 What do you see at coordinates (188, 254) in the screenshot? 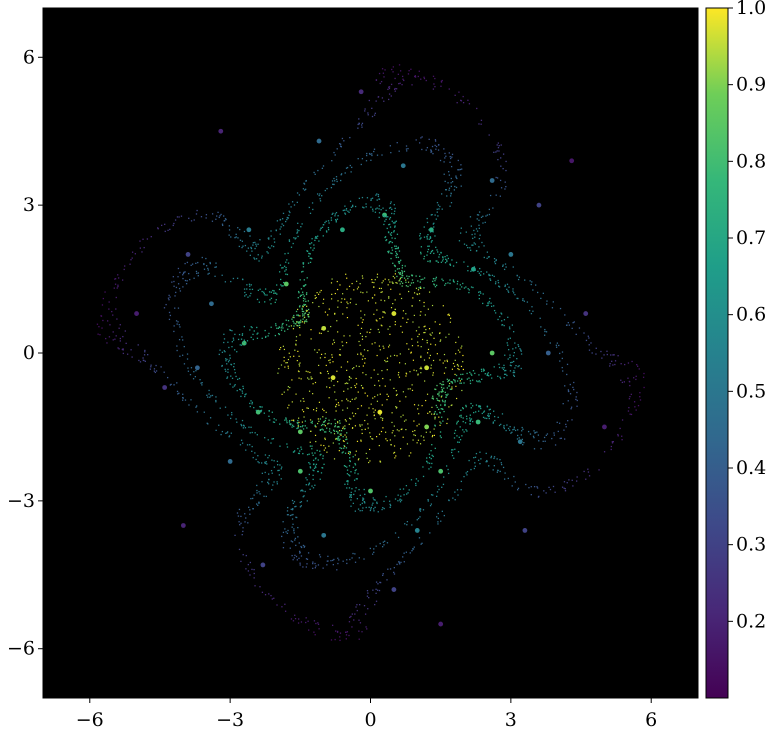
I see `data-point` at bounding box center [188, 254].